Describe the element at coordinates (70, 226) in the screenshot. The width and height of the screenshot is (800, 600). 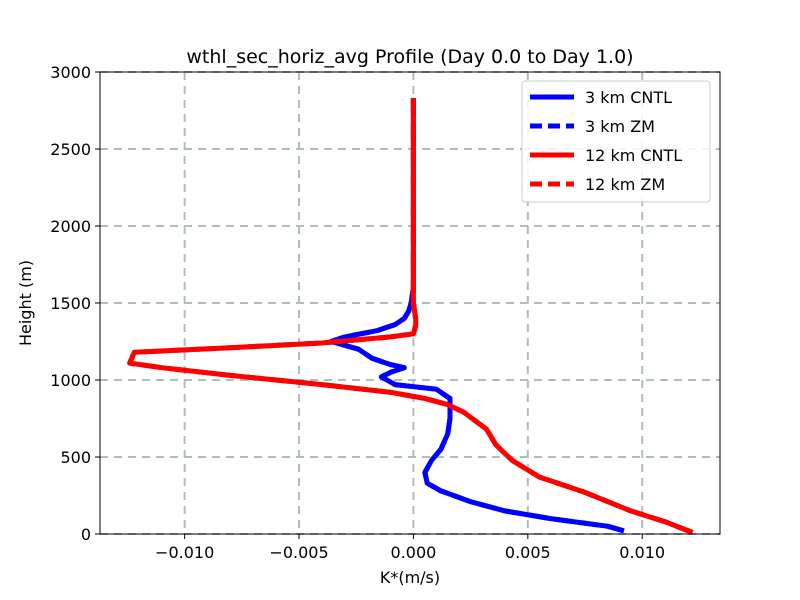
I see `y-tick-label: 2000` at that location.